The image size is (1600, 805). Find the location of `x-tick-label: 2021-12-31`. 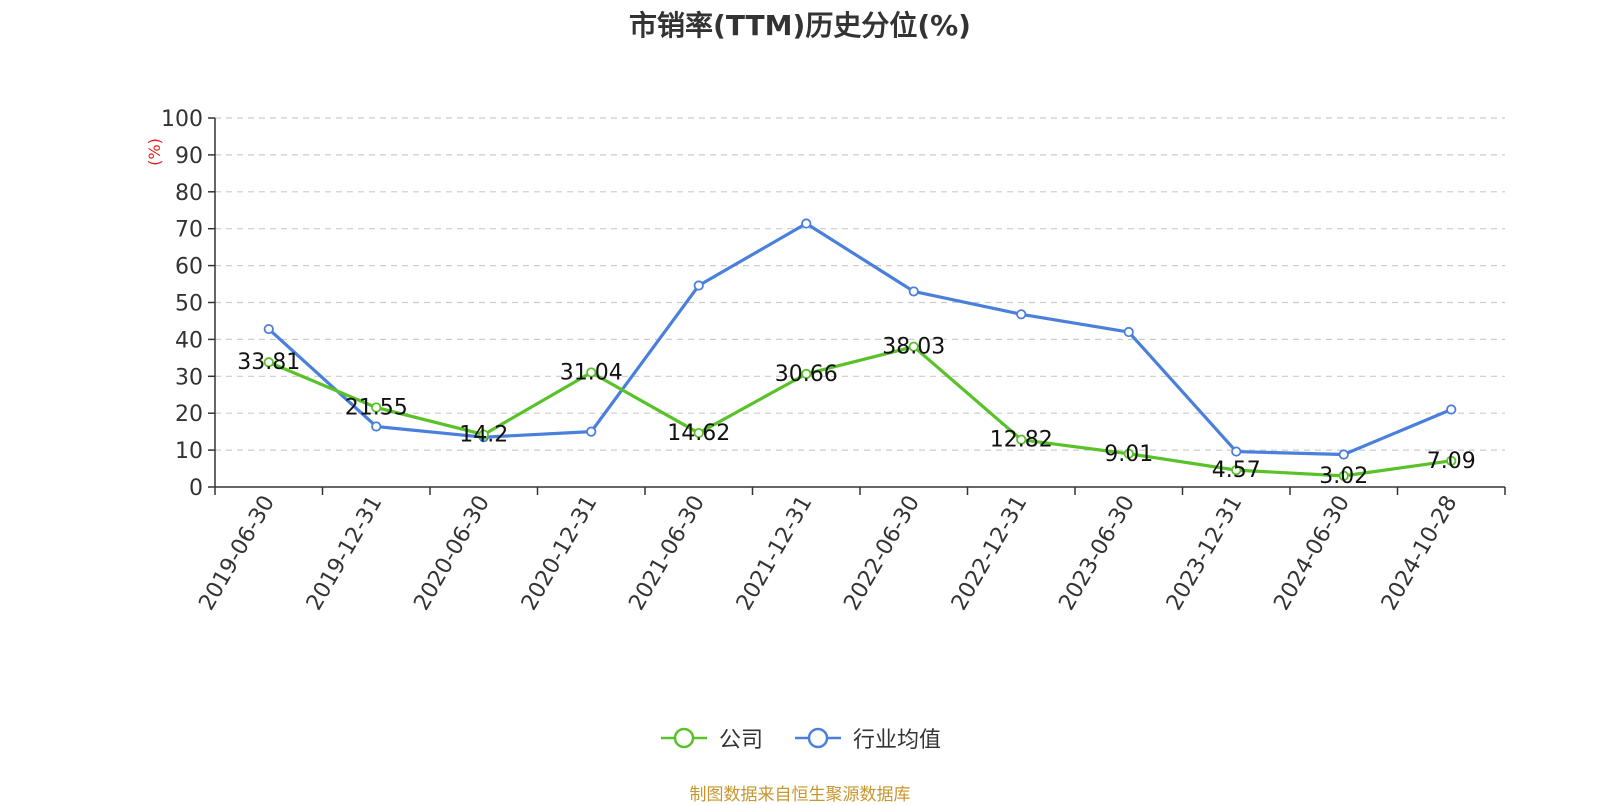

x-tick-label: 2021-12-31 is located at coordinates (775, 553).